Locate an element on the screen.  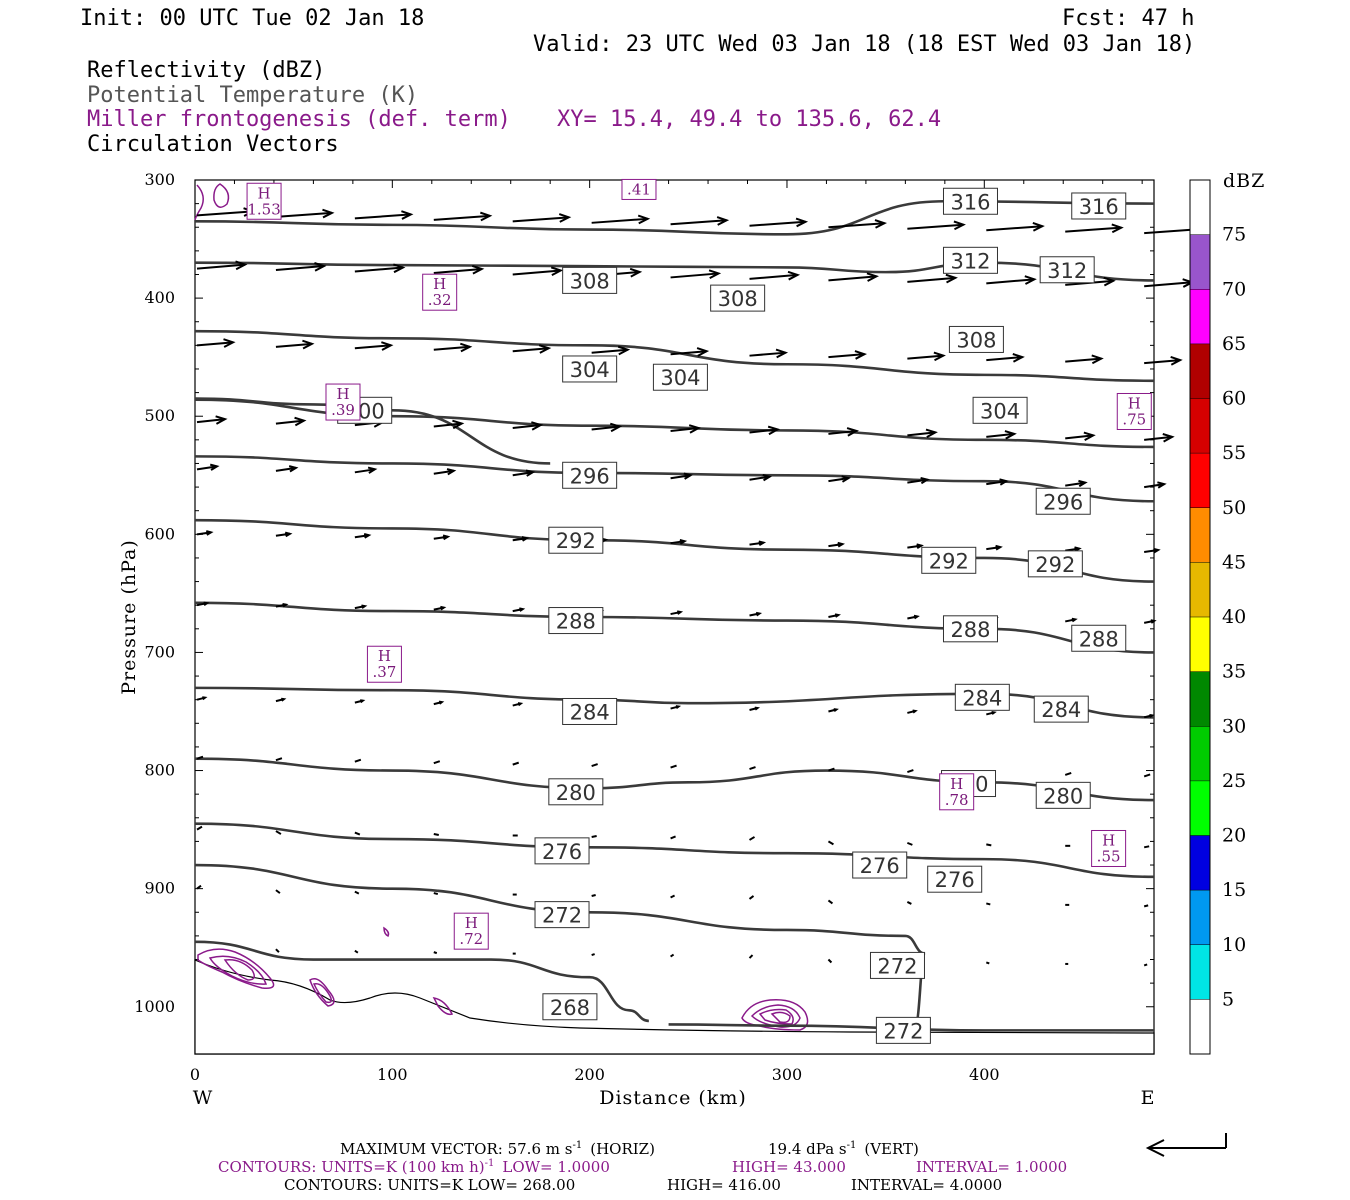
y-tick-label: 400 is located at coordinates (159, 297).